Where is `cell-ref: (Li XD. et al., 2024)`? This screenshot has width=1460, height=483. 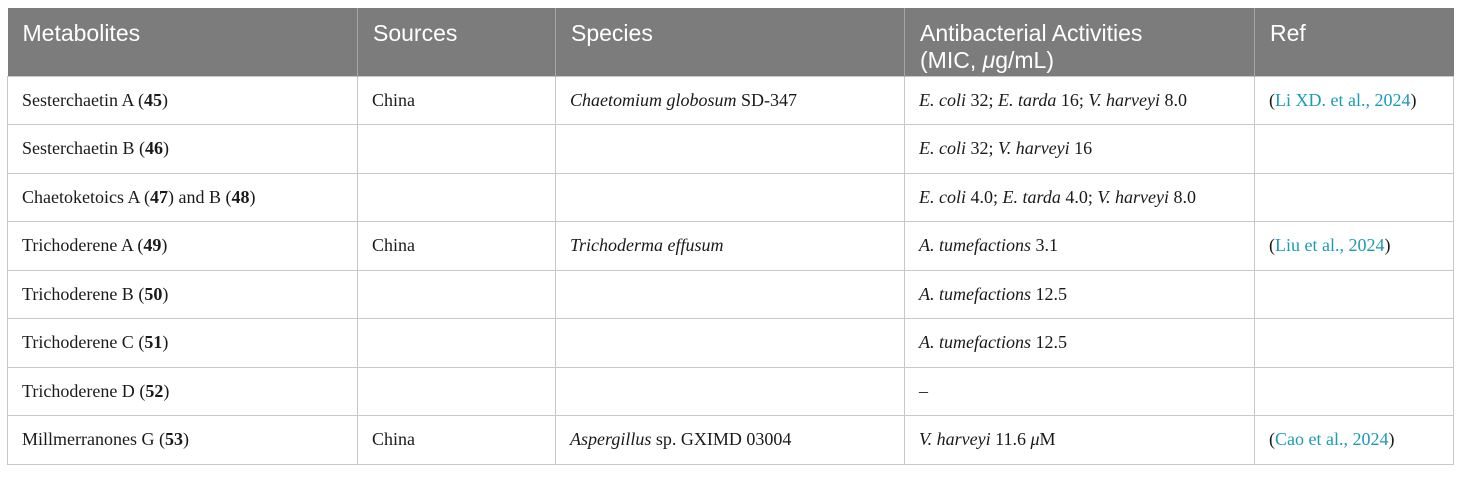 cell-ref: (Li XD. et al., 2024) is located at coordinates (1354, 100).